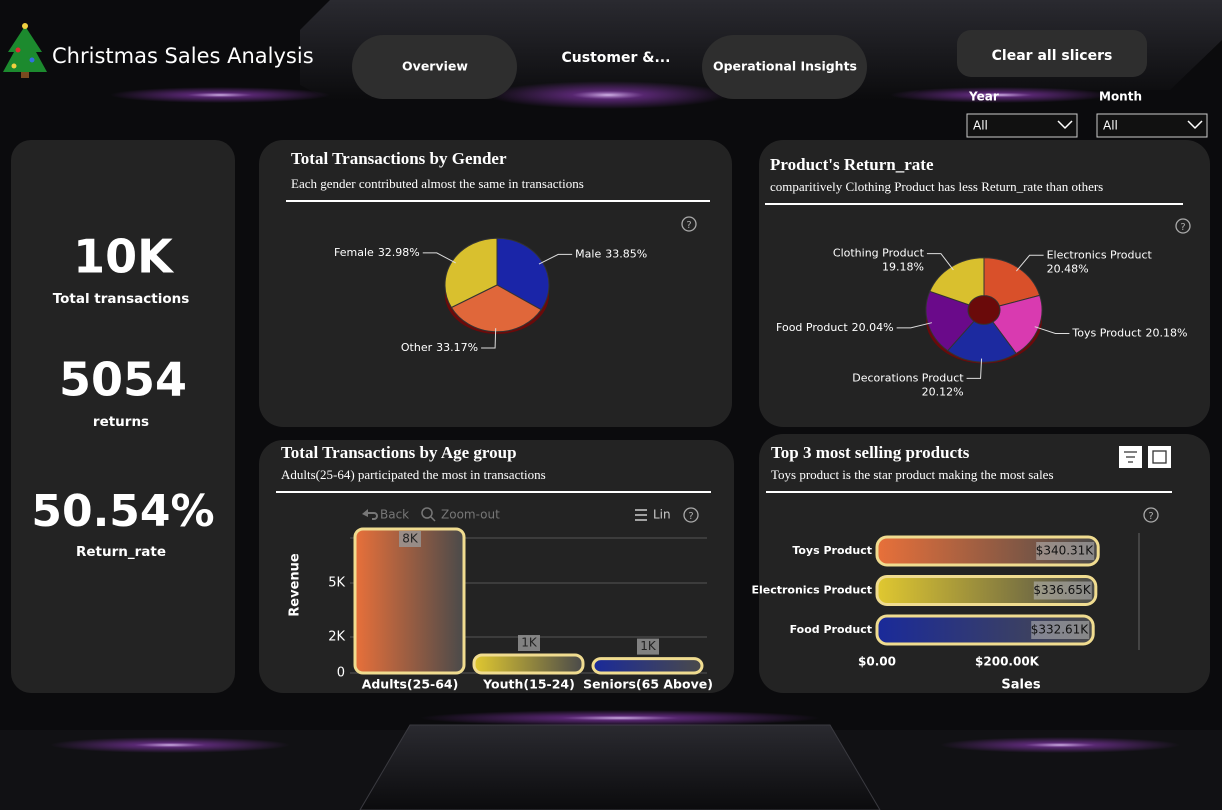  I want to click on header-frame, so click(611, 50).